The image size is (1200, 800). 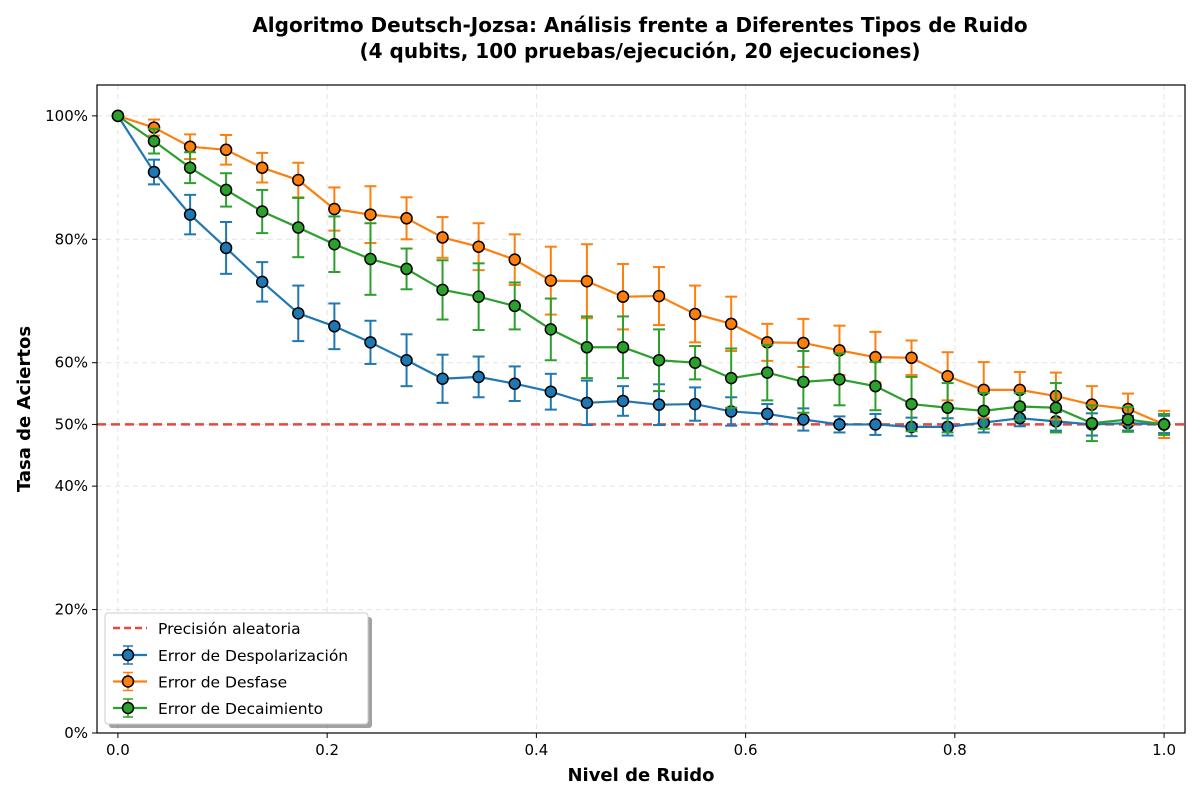 What do you see at coordinates (118, 750) in the screenshot?
I see `x-tick-label: 0.0` at bounding box center [118, 750].